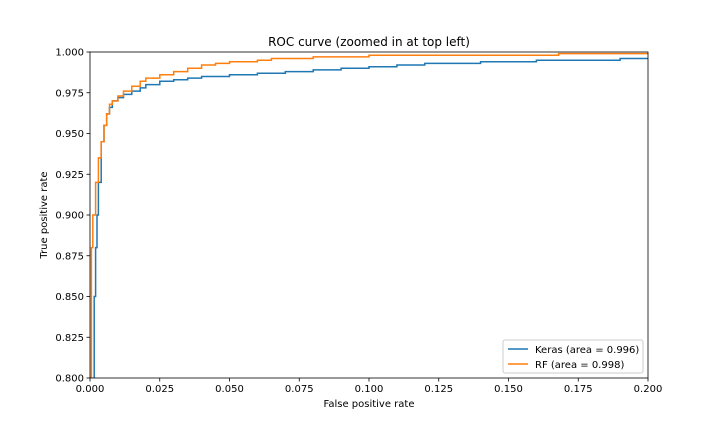 This screenshot has width=720, height=432. I want to click on chart-title: ROC curve (zoomed in at top left), so click(369, 42).